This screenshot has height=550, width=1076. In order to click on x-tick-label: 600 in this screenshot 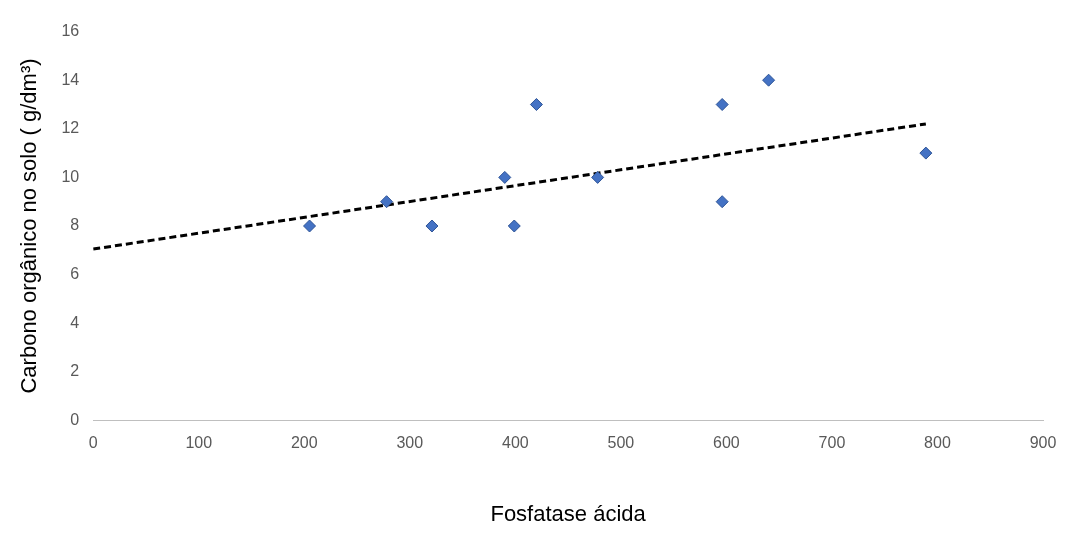, I will do `click(726, 443)`.